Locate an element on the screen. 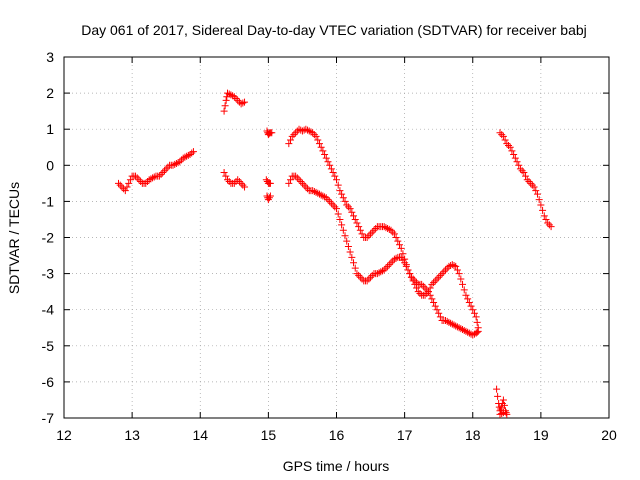 The image size is (640, 480). x-axis-label: GPS time / hours is located at coordinates (336, 466).